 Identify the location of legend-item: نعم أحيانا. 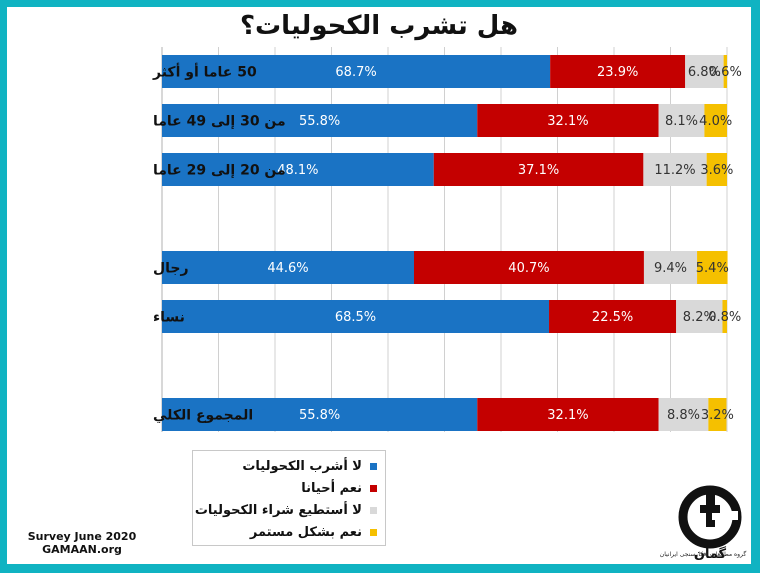
(285, 488).